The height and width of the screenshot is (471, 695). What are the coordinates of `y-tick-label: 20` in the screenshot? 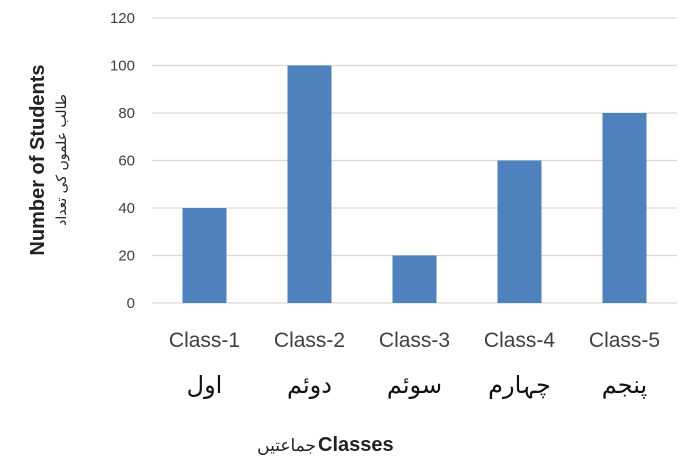 It's located at (126, 256).